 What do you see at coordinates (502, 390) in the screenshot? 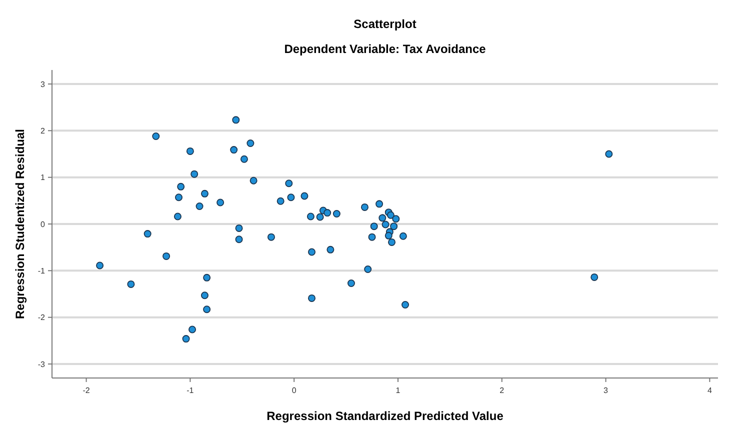
I see `x-tick-label: 2` at bounding box center [502, 390].